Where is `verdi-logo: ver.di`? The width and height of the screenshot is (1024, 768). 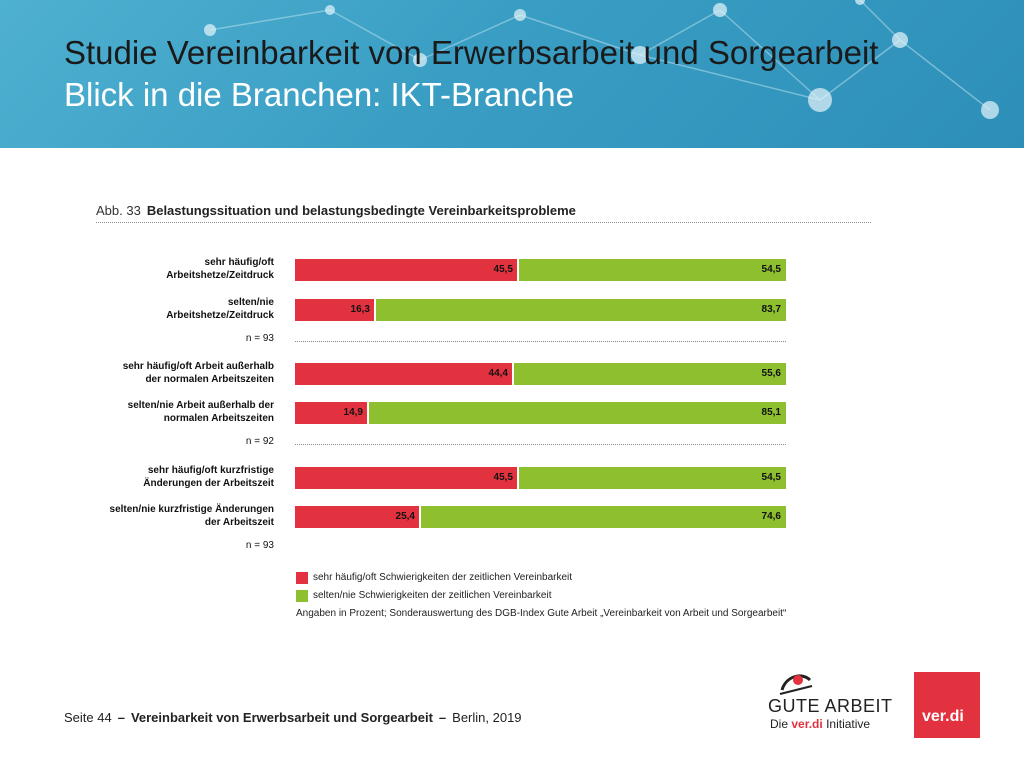
verdi-logo: ver.di is located at coordinates (947, 705).